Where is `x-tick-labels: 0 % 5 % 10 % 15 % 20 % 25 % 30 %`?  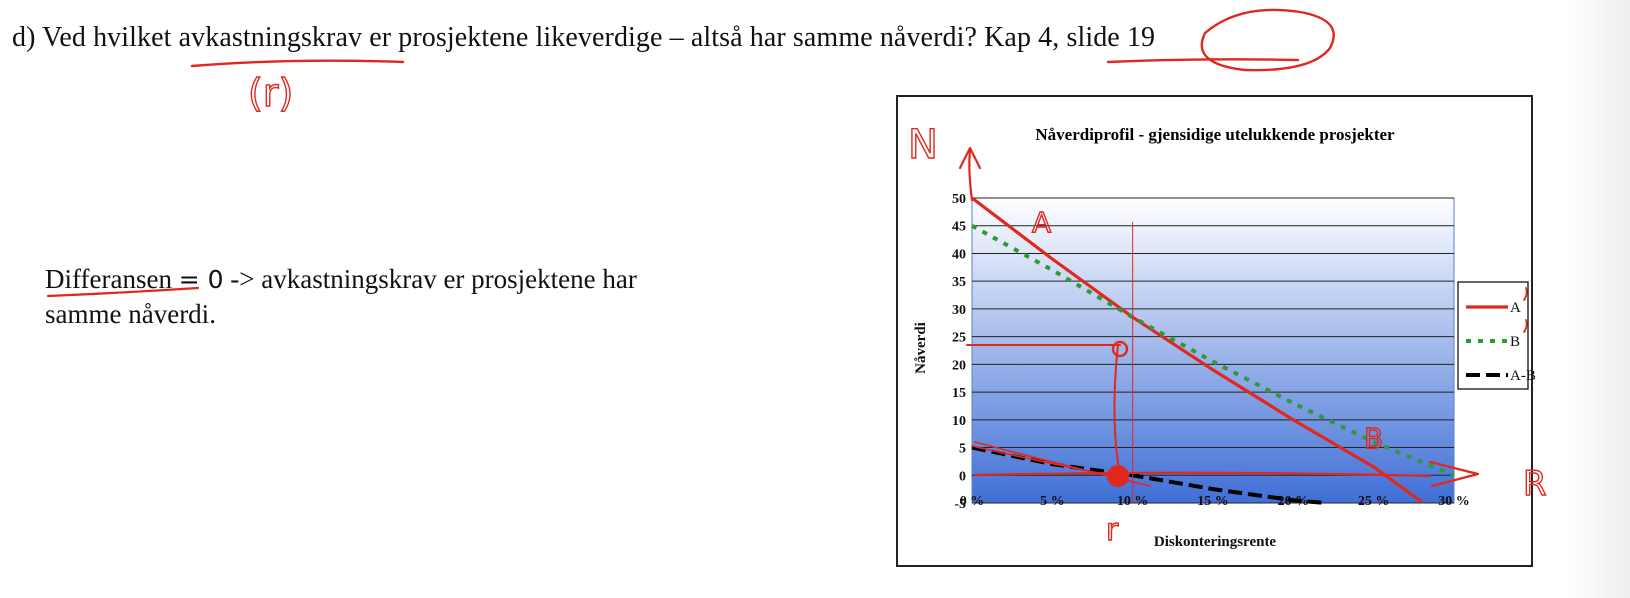 x-tick-labels: 0 % 5 % 10 % 15 % 20 % 25 % 30 % is located at coordinates (1215, 501).